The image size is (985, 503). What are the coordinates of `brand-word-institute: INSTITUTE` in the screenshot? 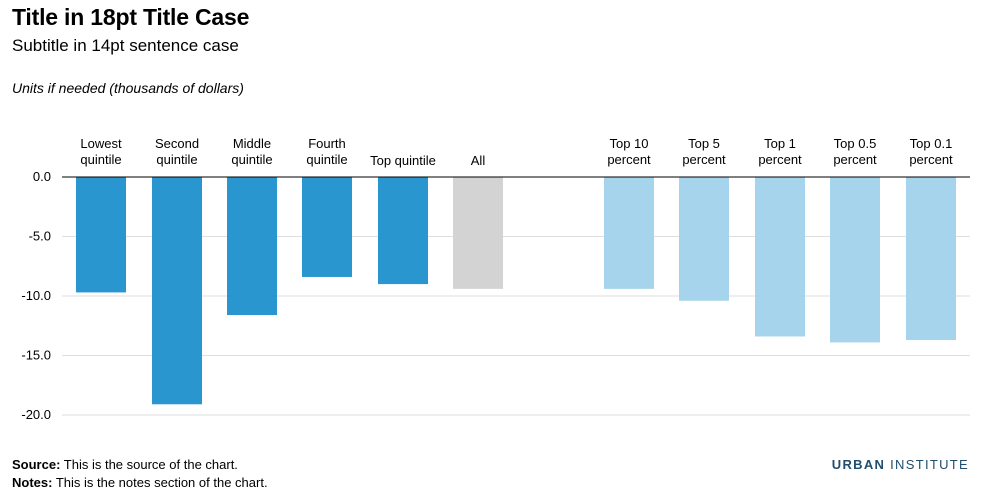 It's located at (927, 464).